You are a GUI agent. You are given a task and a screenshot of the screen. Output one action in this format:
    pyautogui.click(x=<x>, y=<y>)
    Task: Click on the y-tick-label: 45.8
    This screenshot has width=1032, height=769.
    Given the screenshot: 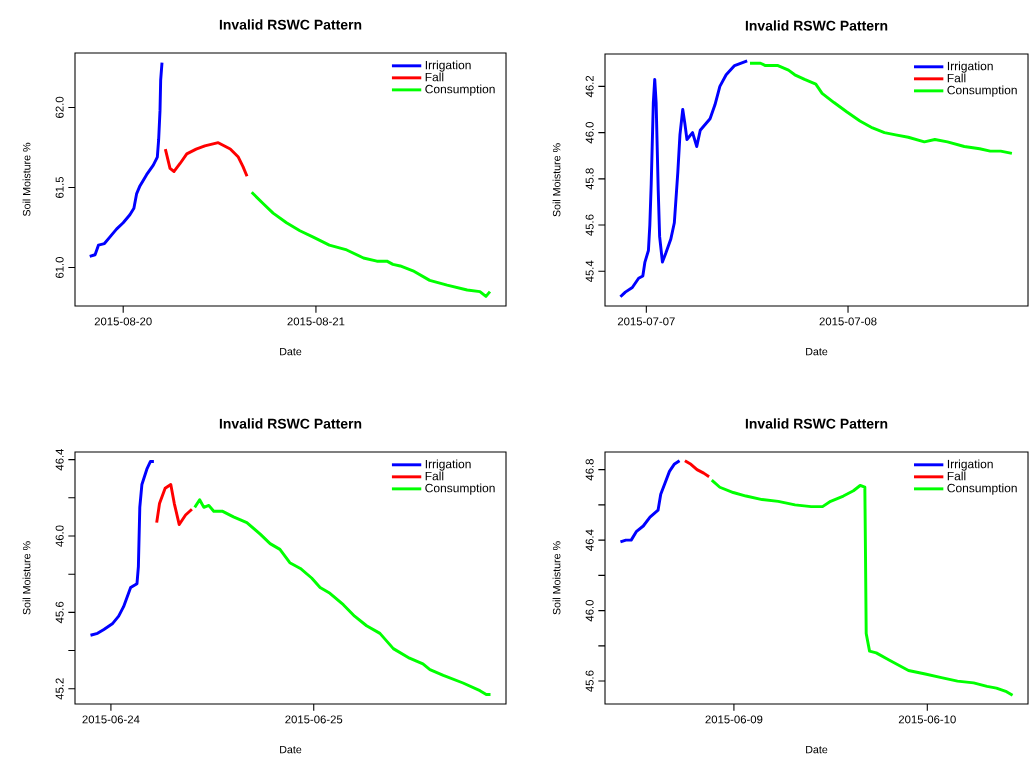 What is the action you would take?
    pyautogui.click(x=589, y=179)
    